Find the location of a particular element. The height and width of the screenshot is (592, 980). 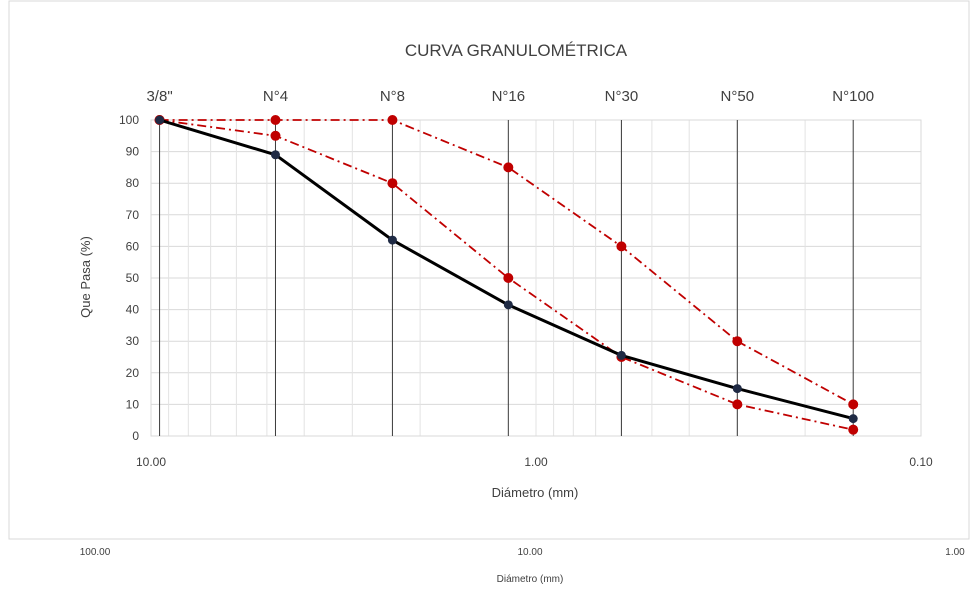

y-tick-label: 70 is located at coordinates (133, 215).